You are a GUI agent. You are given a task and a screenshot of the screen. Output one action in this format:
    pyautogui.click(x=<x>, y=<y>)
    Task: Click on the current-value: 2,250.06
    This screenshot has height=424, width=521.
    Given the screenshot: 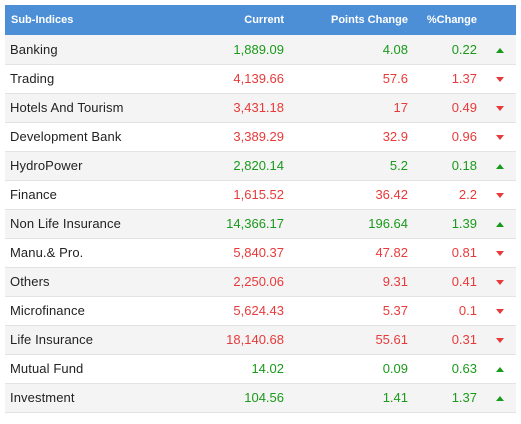 What is the action you would take?
    pyautogui.click(x=258, y=281)
    